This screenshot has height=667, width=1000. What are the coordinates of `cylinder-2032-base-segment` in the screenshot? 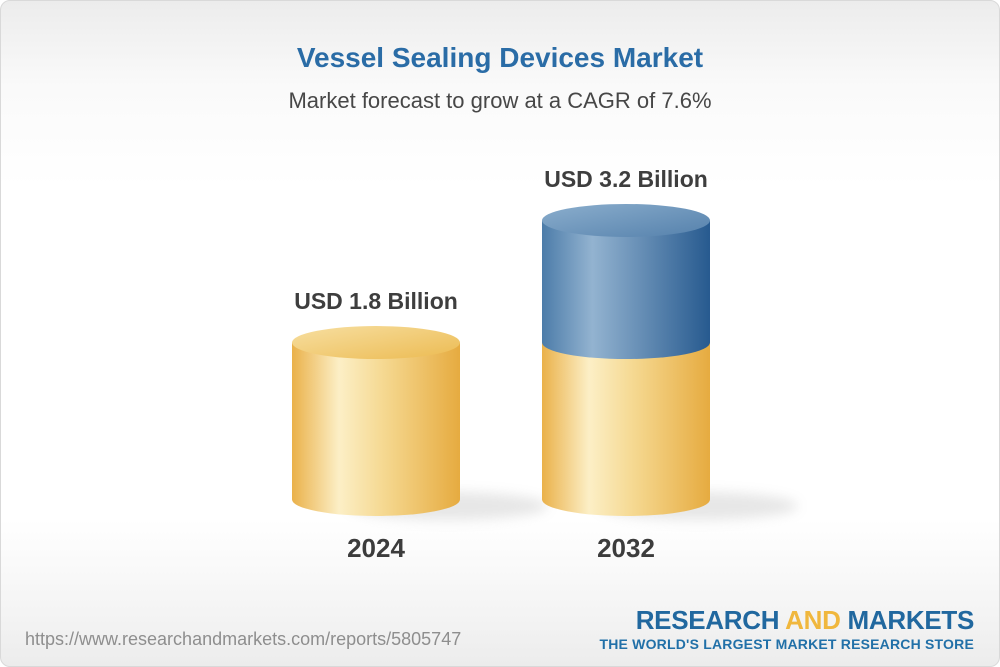 It's located at (626, 429).